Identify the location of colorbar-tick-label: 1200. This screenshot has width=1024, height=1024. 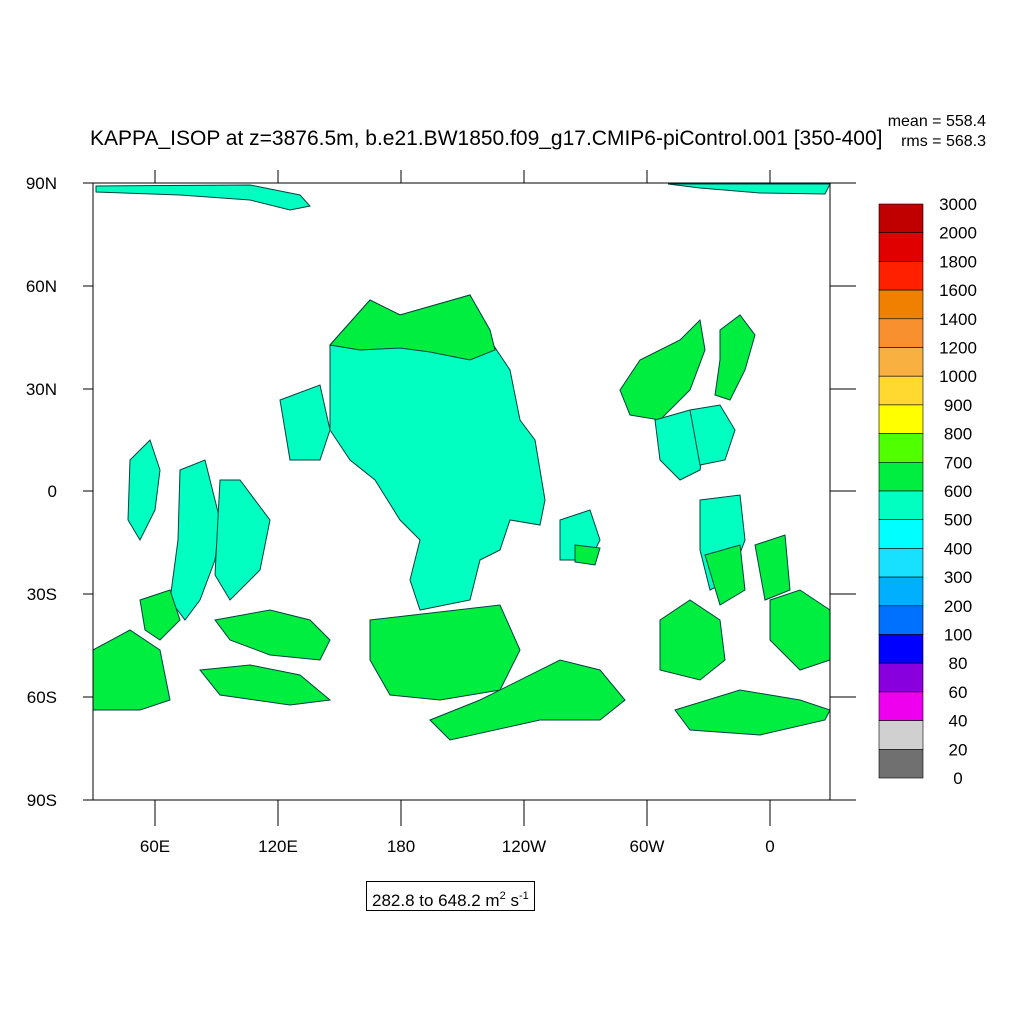
(958, 348).